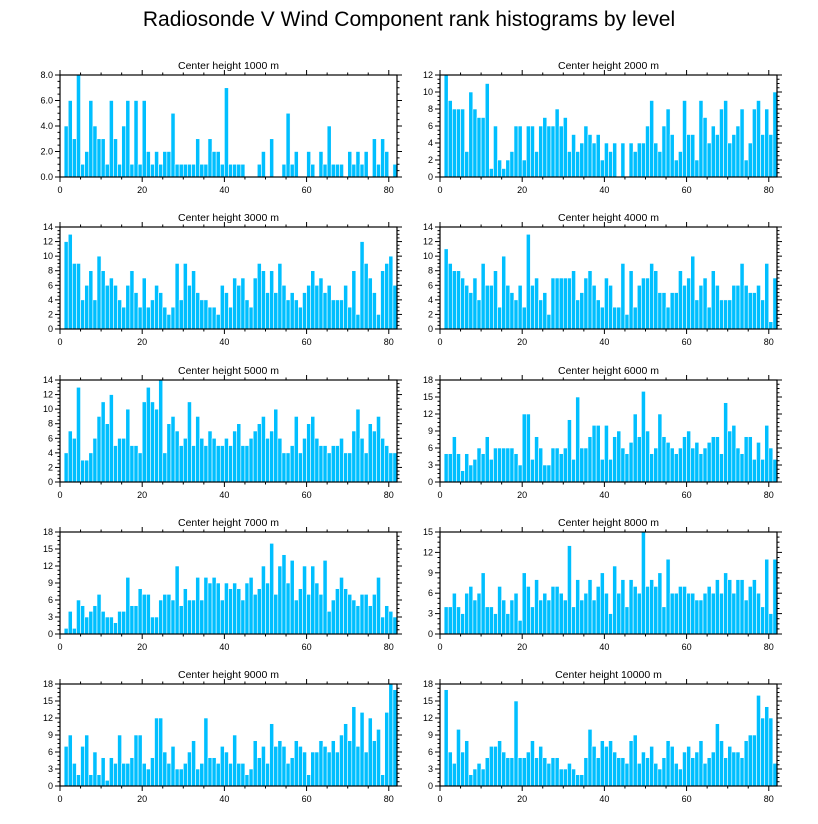 The height and width of the screenshot is (824, 818). Describe the element at coordinates (307, 647) in the screenshot. I see `x-tick-label: 60` at that location.